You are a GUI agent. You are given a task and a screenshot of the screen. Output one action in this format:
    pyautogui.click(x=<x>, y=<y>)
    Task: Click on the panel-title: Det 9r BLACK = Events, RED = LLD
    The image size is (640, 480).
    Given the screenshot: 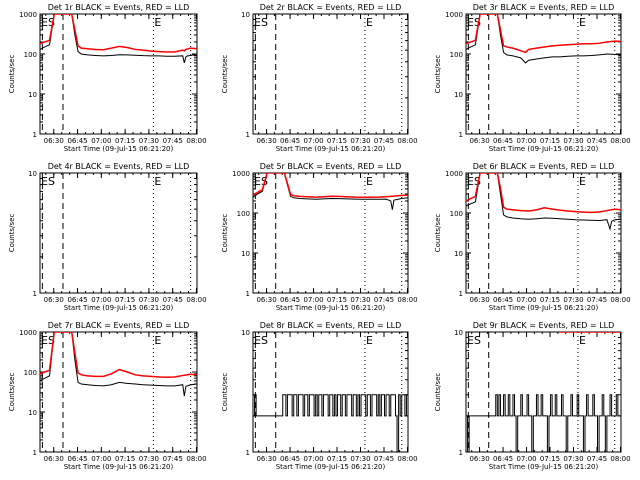 What is the action you would take?
    pyautogui.click(x=544, y=325)
    